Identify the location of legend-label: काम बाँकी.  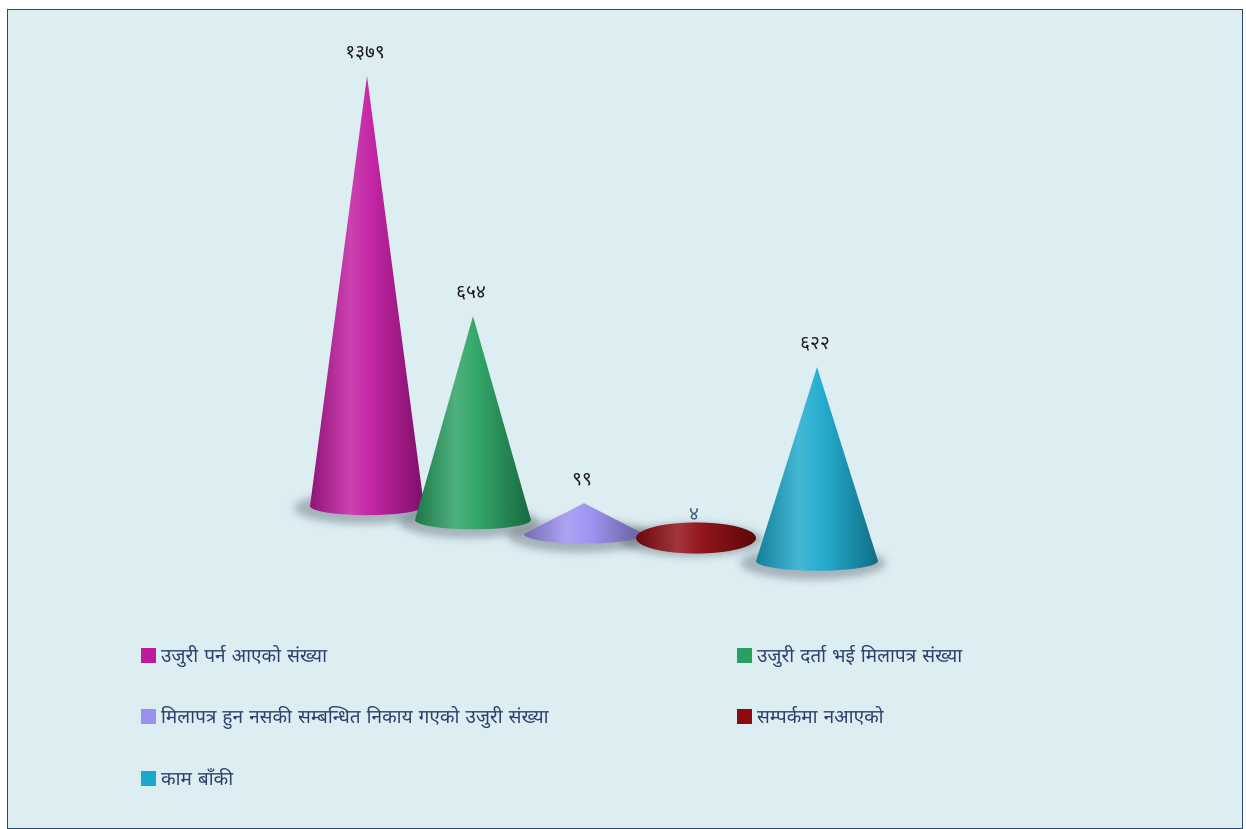
(197, 779).